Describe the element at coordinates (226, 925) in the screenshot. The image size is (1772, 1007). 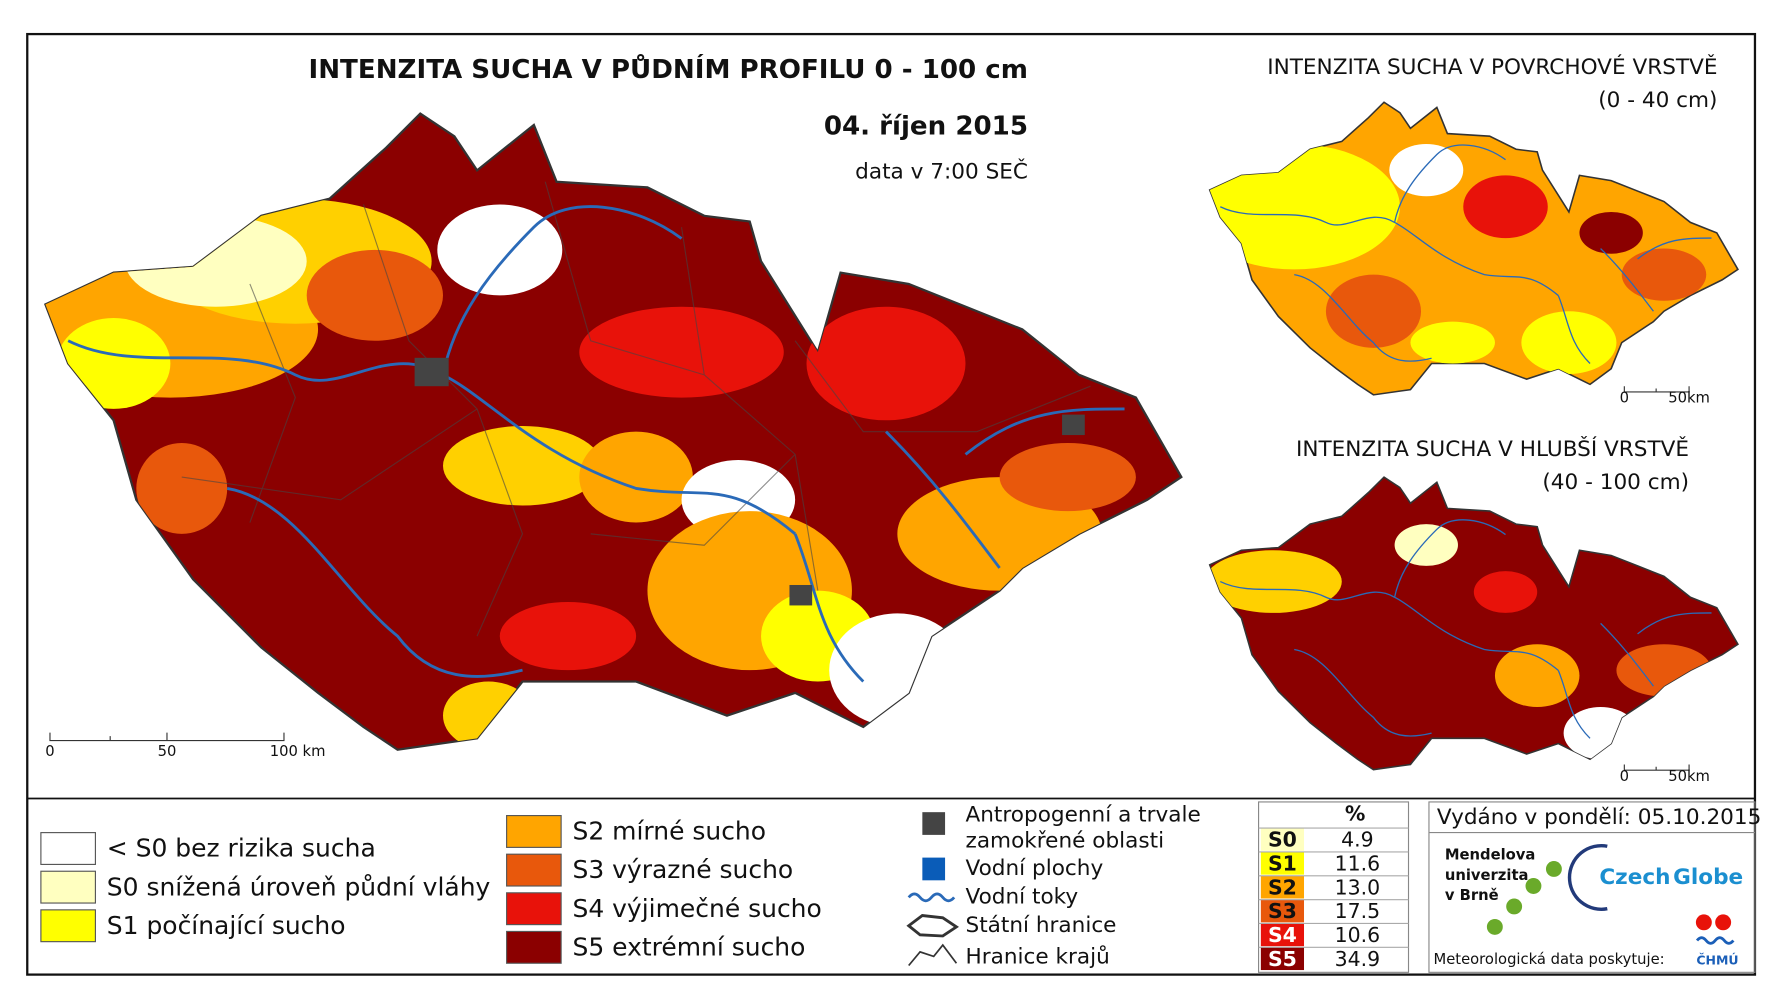
I see `legend-label: S1 počínající sucho` at that location.